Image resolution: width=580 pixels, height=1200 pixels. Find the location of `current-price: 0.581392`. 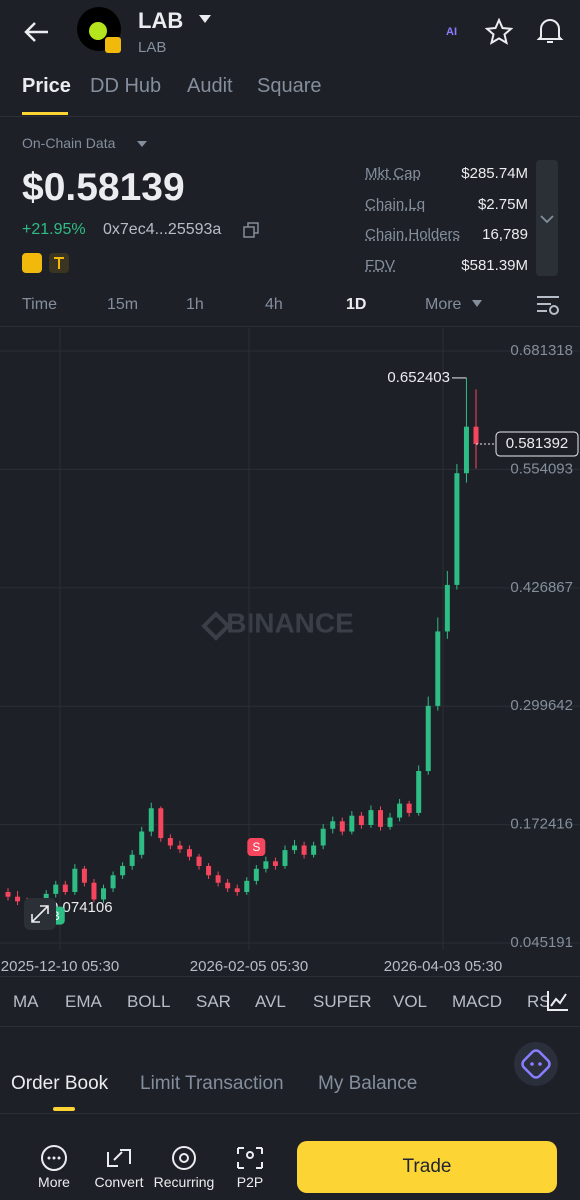

current-price: 0.581392 is located at coordinates (537, 443).